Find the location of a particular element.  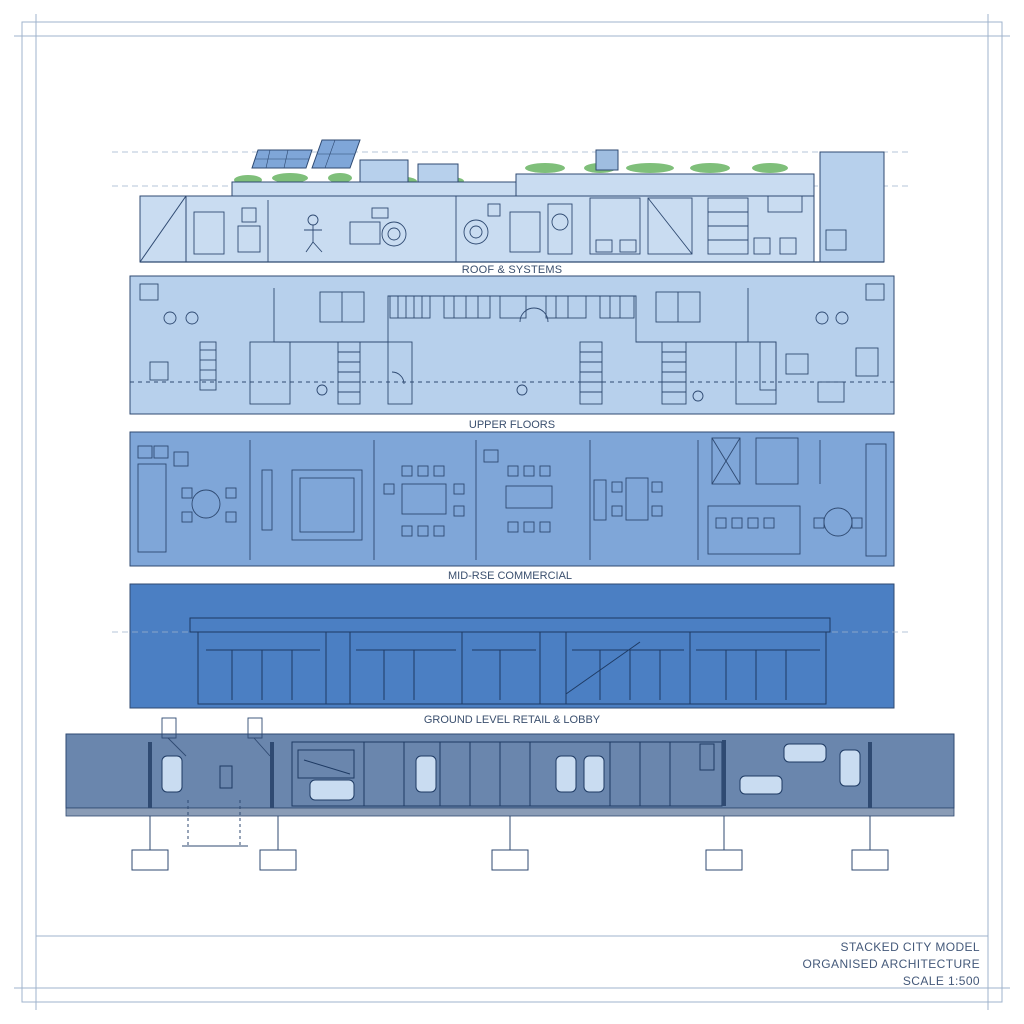

foundation-footings is located at coordinates (510, 835).